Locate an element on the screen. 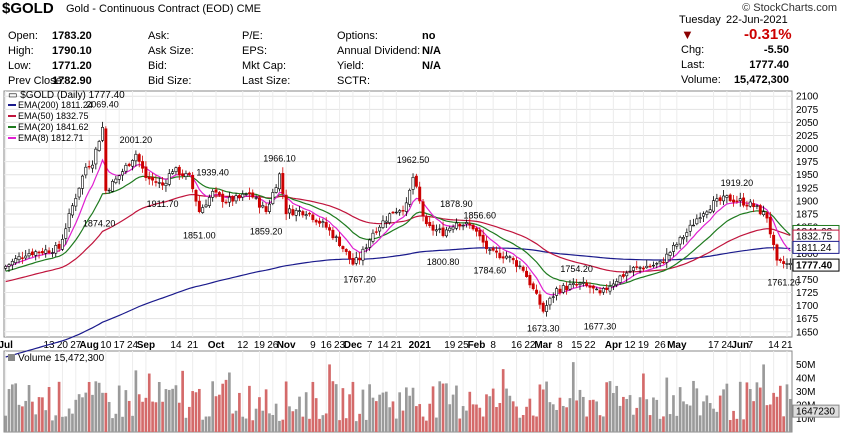  x-tick-label: 26 is located at coordinates (273, 345).